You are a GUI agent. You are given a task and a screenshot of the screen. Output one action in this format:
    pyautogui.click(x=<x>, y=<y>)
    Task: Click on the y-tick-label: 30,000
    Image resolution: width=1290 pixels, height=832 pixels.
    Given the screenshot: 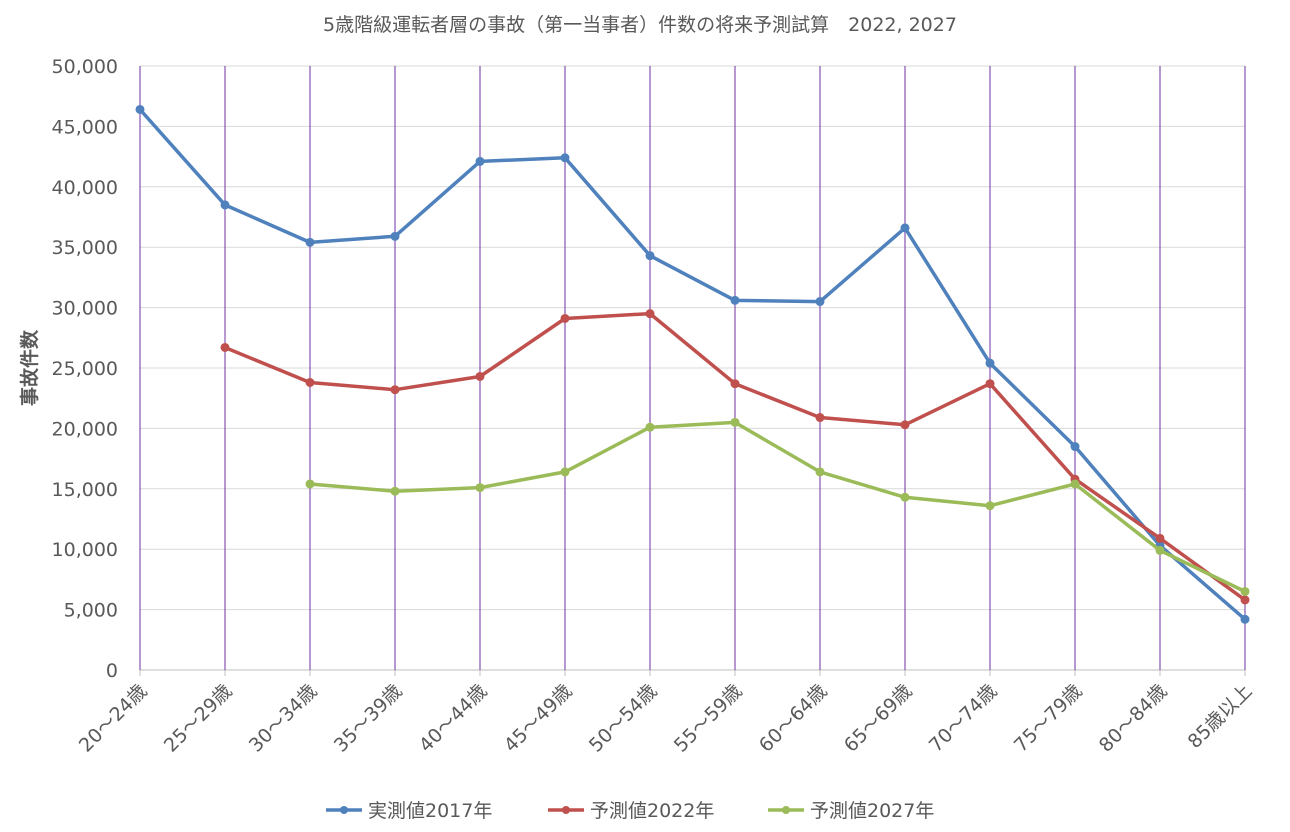 What is the action you would take?
    pyautogui.click(x=85, y=309)
    